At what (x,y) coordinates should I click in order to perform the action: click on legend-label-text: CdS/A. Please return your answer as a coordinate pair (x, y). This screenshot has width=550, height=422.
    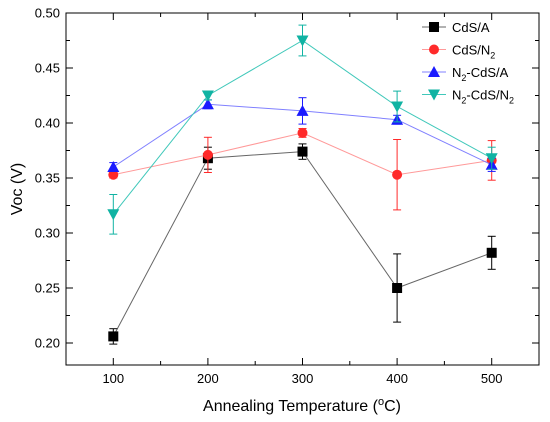
    Looking at the image, I should click on (471, 27).